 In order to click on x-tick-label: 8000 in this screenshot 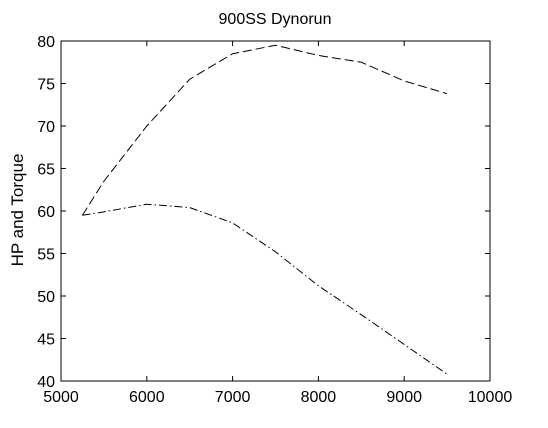, I will do `click(319, 397)`.